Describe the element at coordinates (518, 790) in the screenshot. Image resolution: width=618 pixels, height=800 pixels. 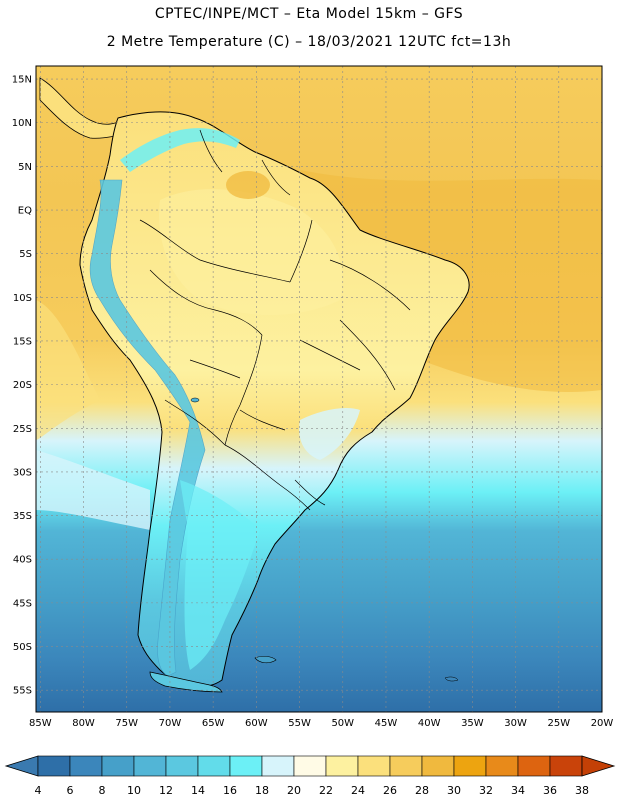
I see `legend-label: 34` at that location.